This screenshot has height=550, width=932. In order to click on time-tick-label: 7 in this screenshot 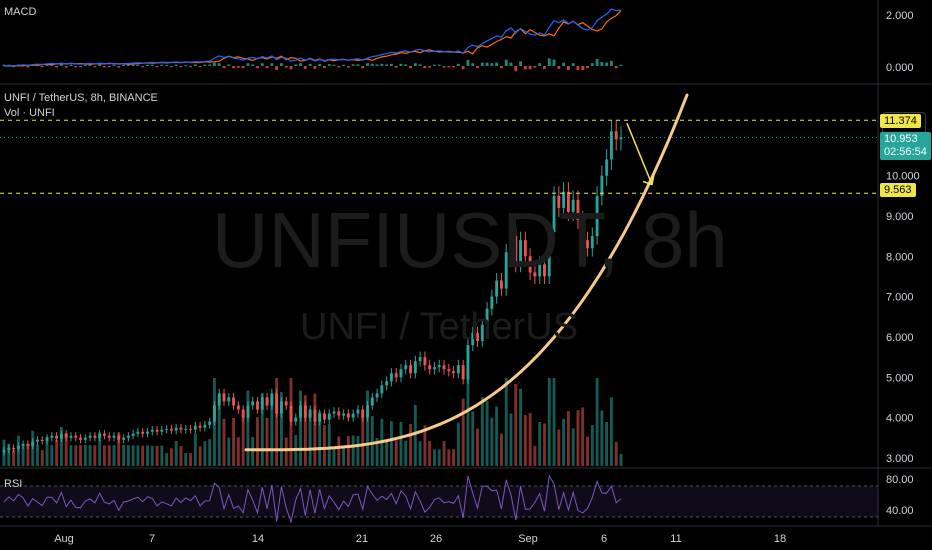, I will do `click(152, 539)`.